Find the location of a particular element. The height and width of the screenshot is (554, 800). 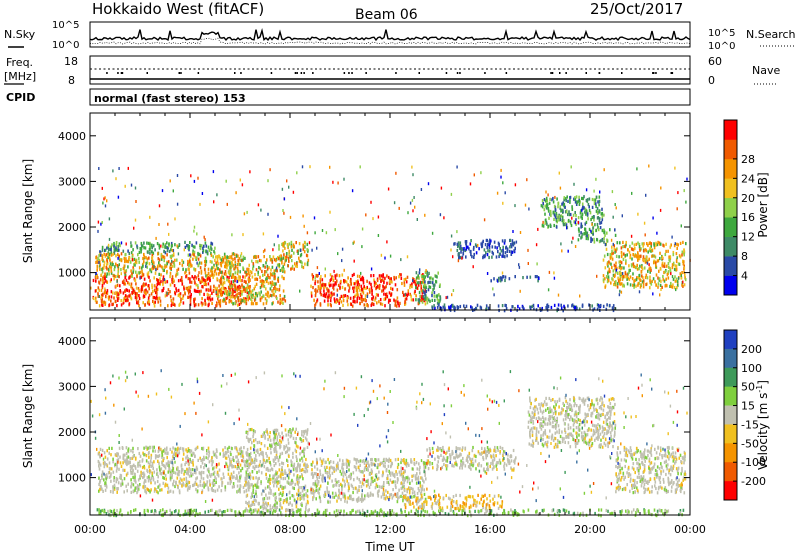

colorbar-swatch is located at coordinates (730, 207).